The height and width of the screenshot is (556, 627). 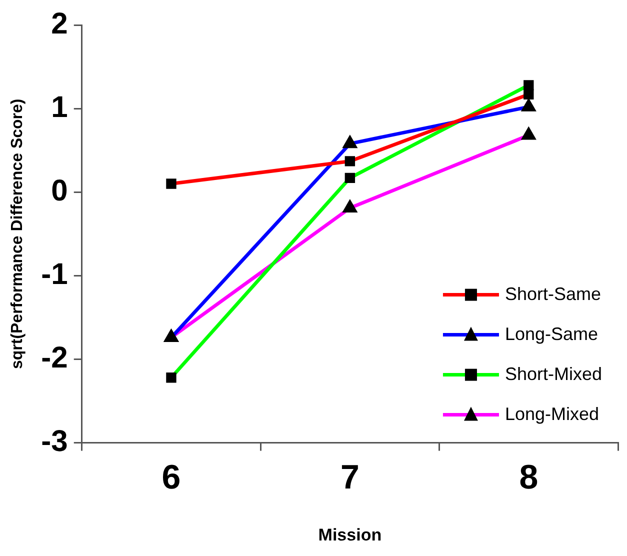 What do you see at coordinates (552, 414) in the screenshot?
I see `legend-label: Long-Mixed` at bounding box center [552, 414].